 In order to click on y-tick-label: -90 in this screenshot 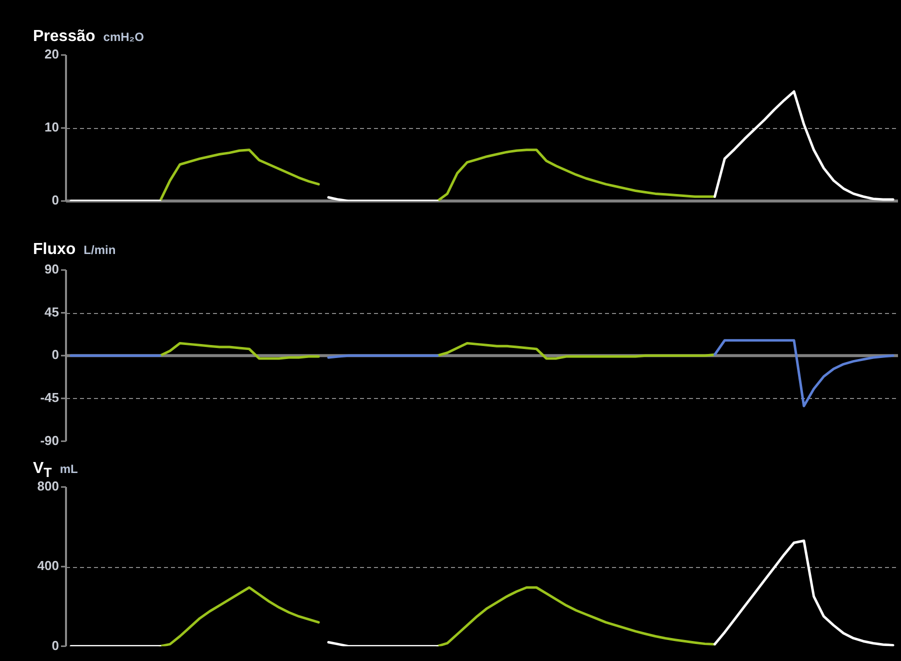, I will do `click(49, 440)`.